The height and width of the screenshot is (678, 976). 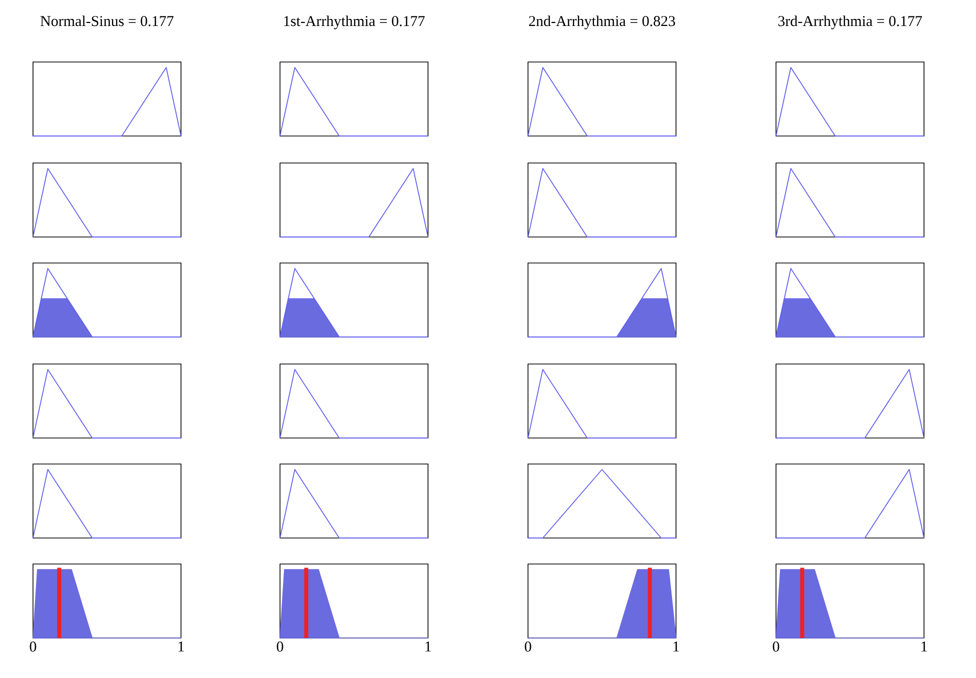 I want to click on chart-title: 2nd-Arrhythmia = 0.823, so click(x=602, y=23).